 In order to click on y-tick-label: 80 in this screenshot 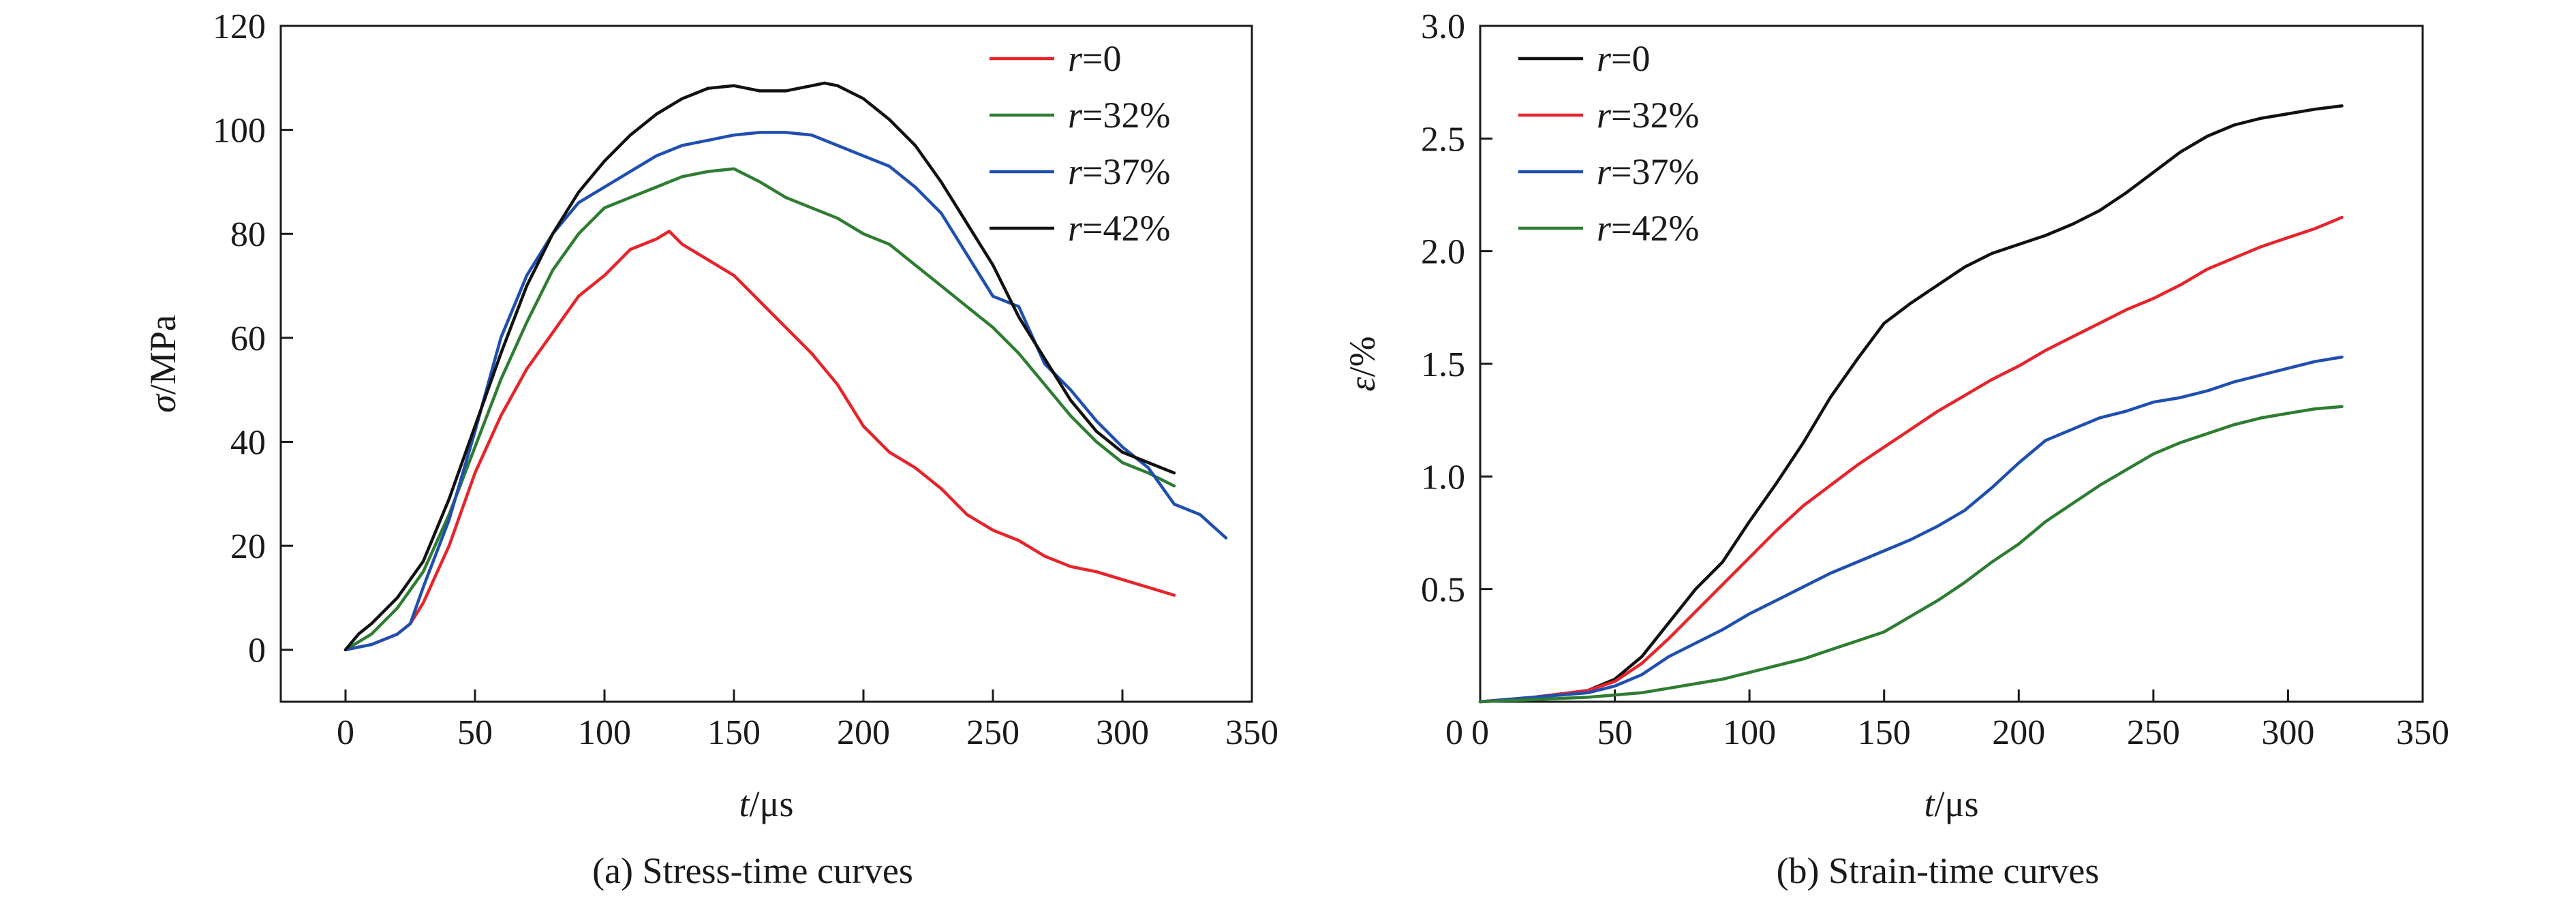, I will do `click(248, 234)`.